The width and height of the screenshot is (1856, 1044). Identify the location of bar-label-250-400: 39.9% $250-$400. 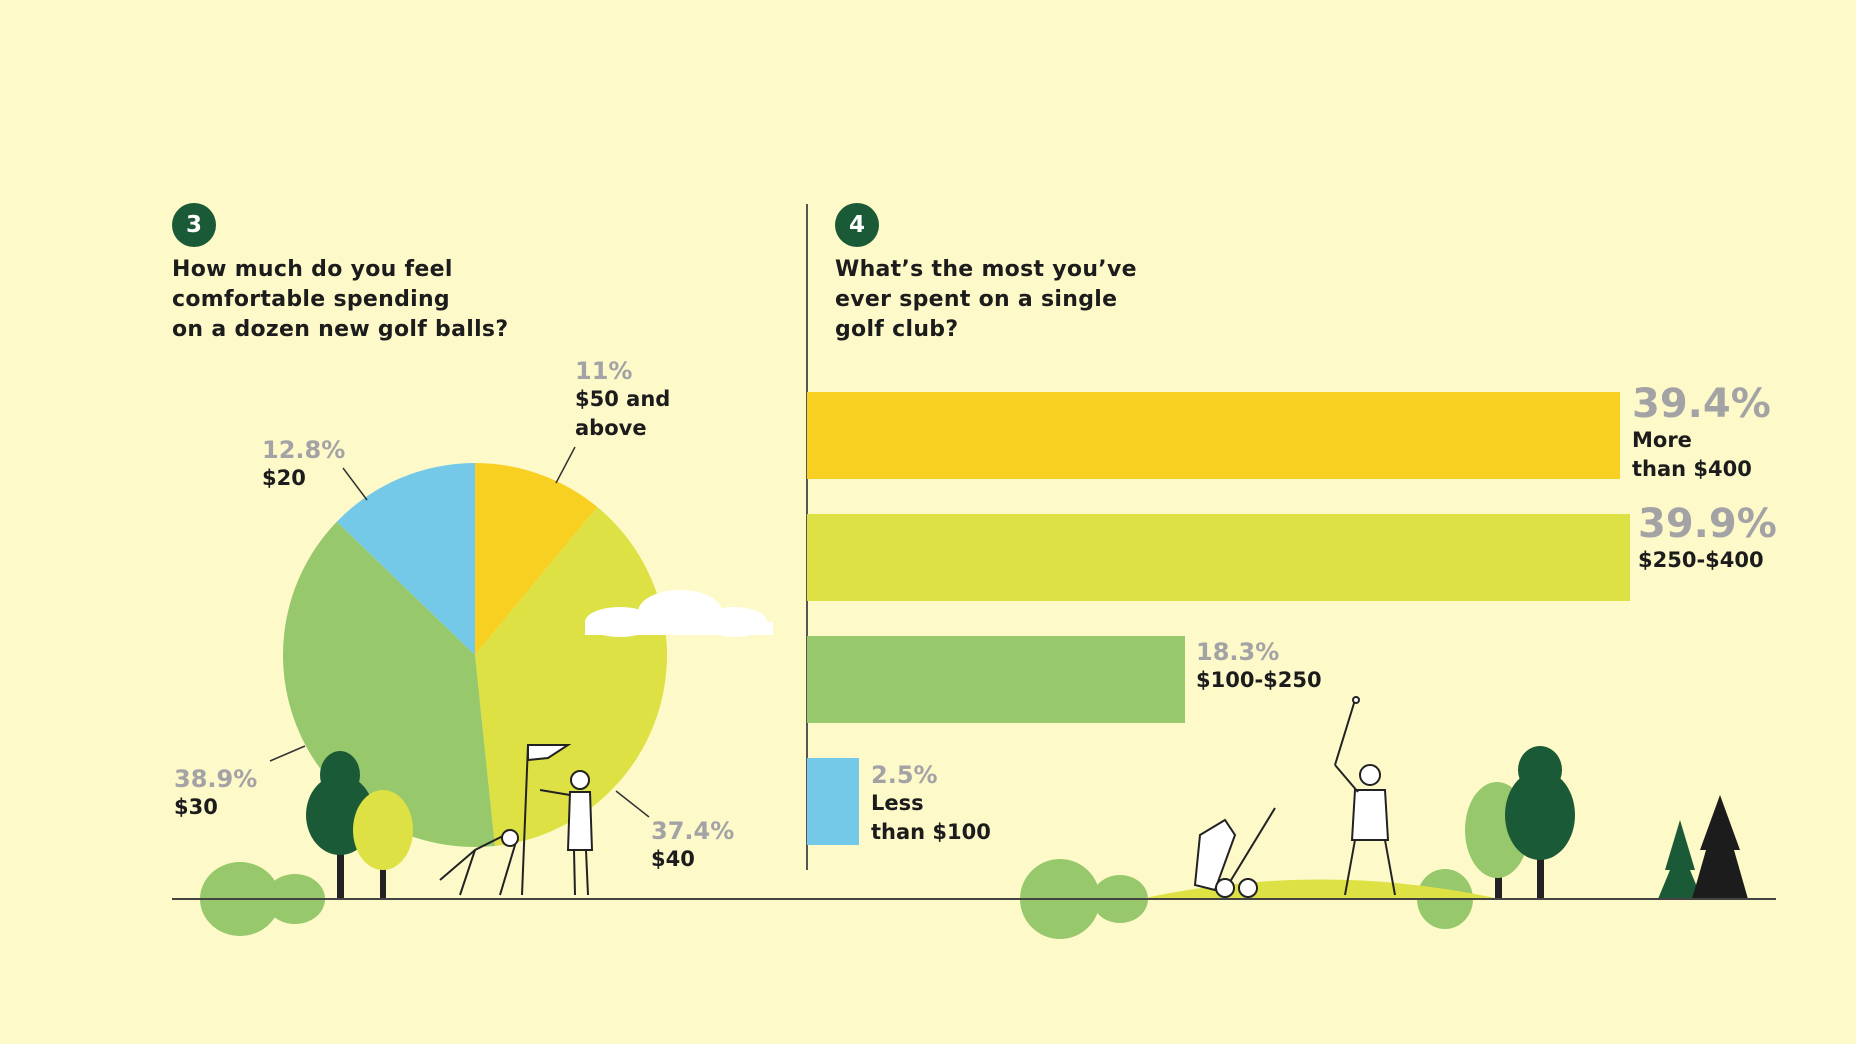
(1707, 538).